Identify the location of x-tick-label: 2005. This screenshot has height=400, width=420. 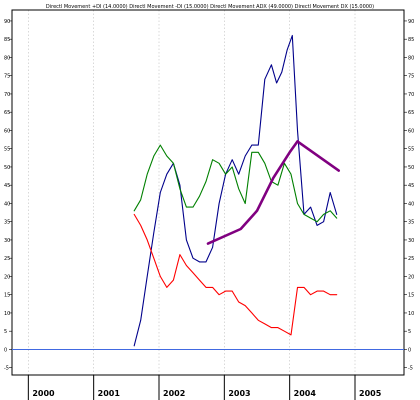
(370, 393).